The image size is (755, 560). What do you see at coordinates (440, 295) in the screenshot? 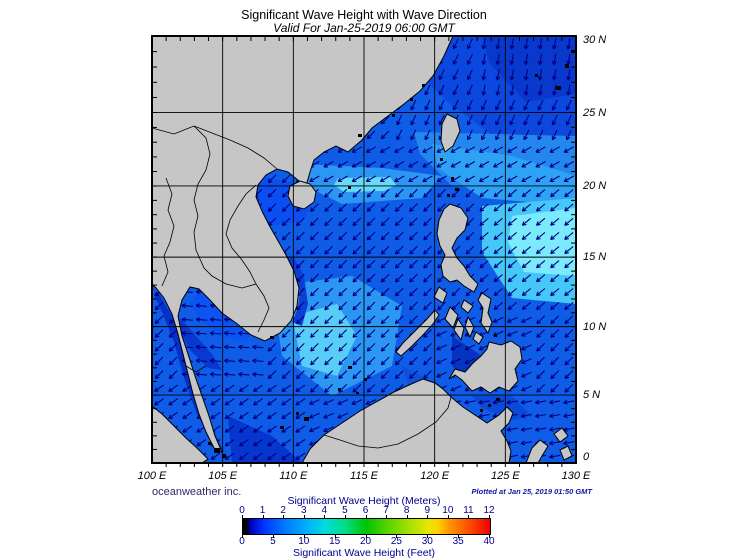
I see `land-mindoro` at bounding box center [440, 295].